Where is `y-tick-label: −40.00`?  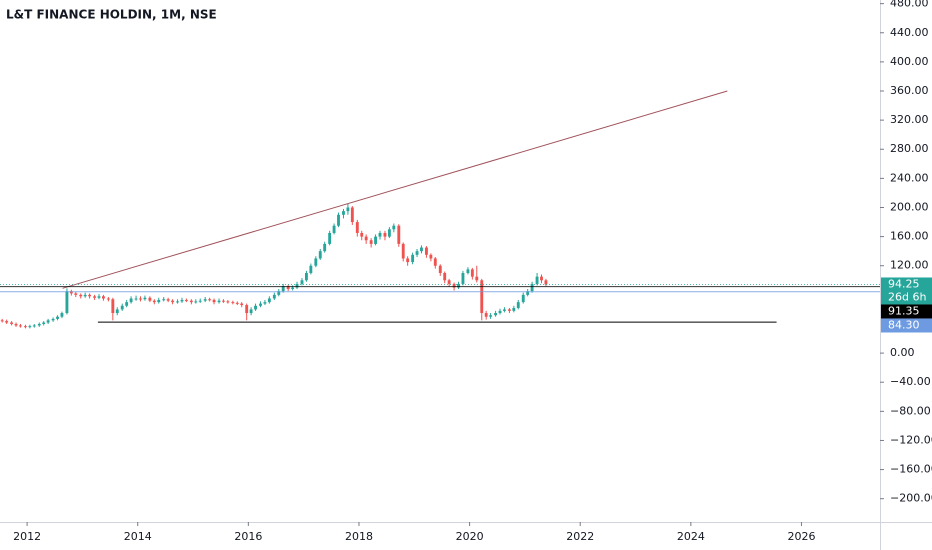
y-tick-label: −40.00 is located at coordinates (910, 381).